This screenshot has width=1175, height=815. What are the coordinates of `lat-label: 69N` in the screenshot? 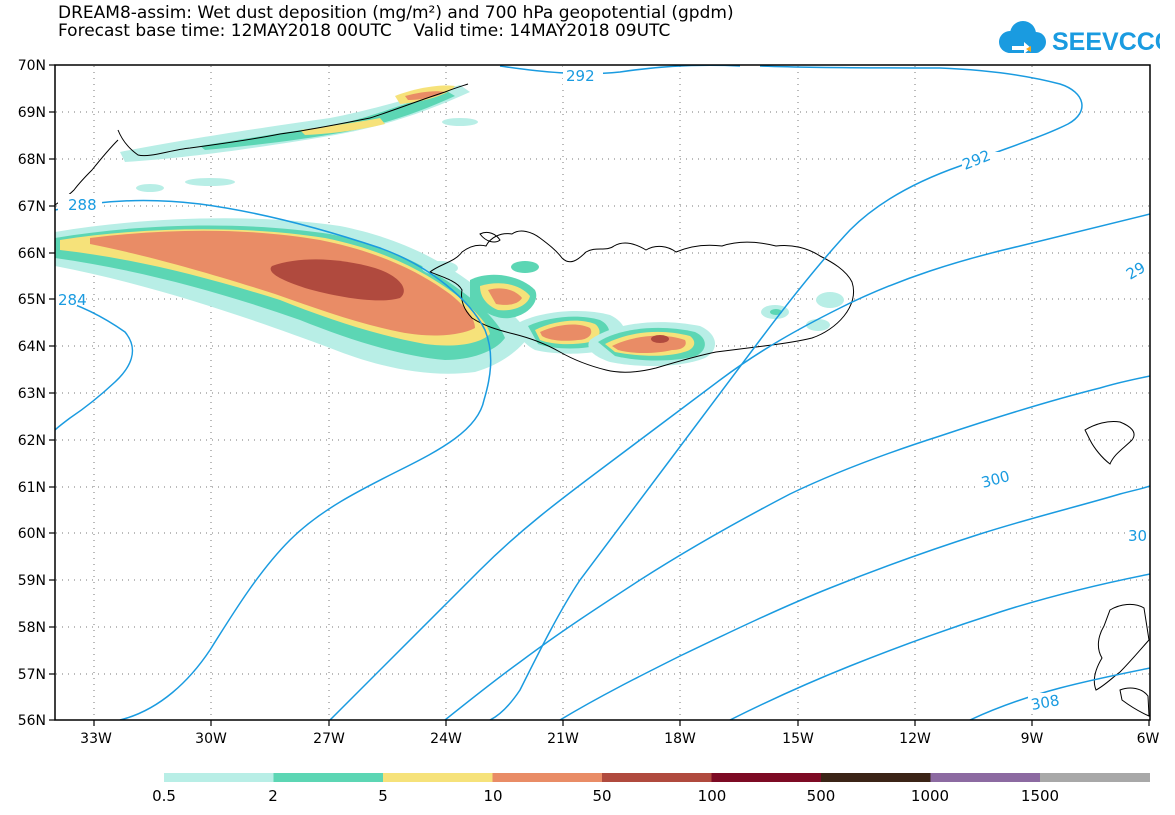 It's located at (32, 113).